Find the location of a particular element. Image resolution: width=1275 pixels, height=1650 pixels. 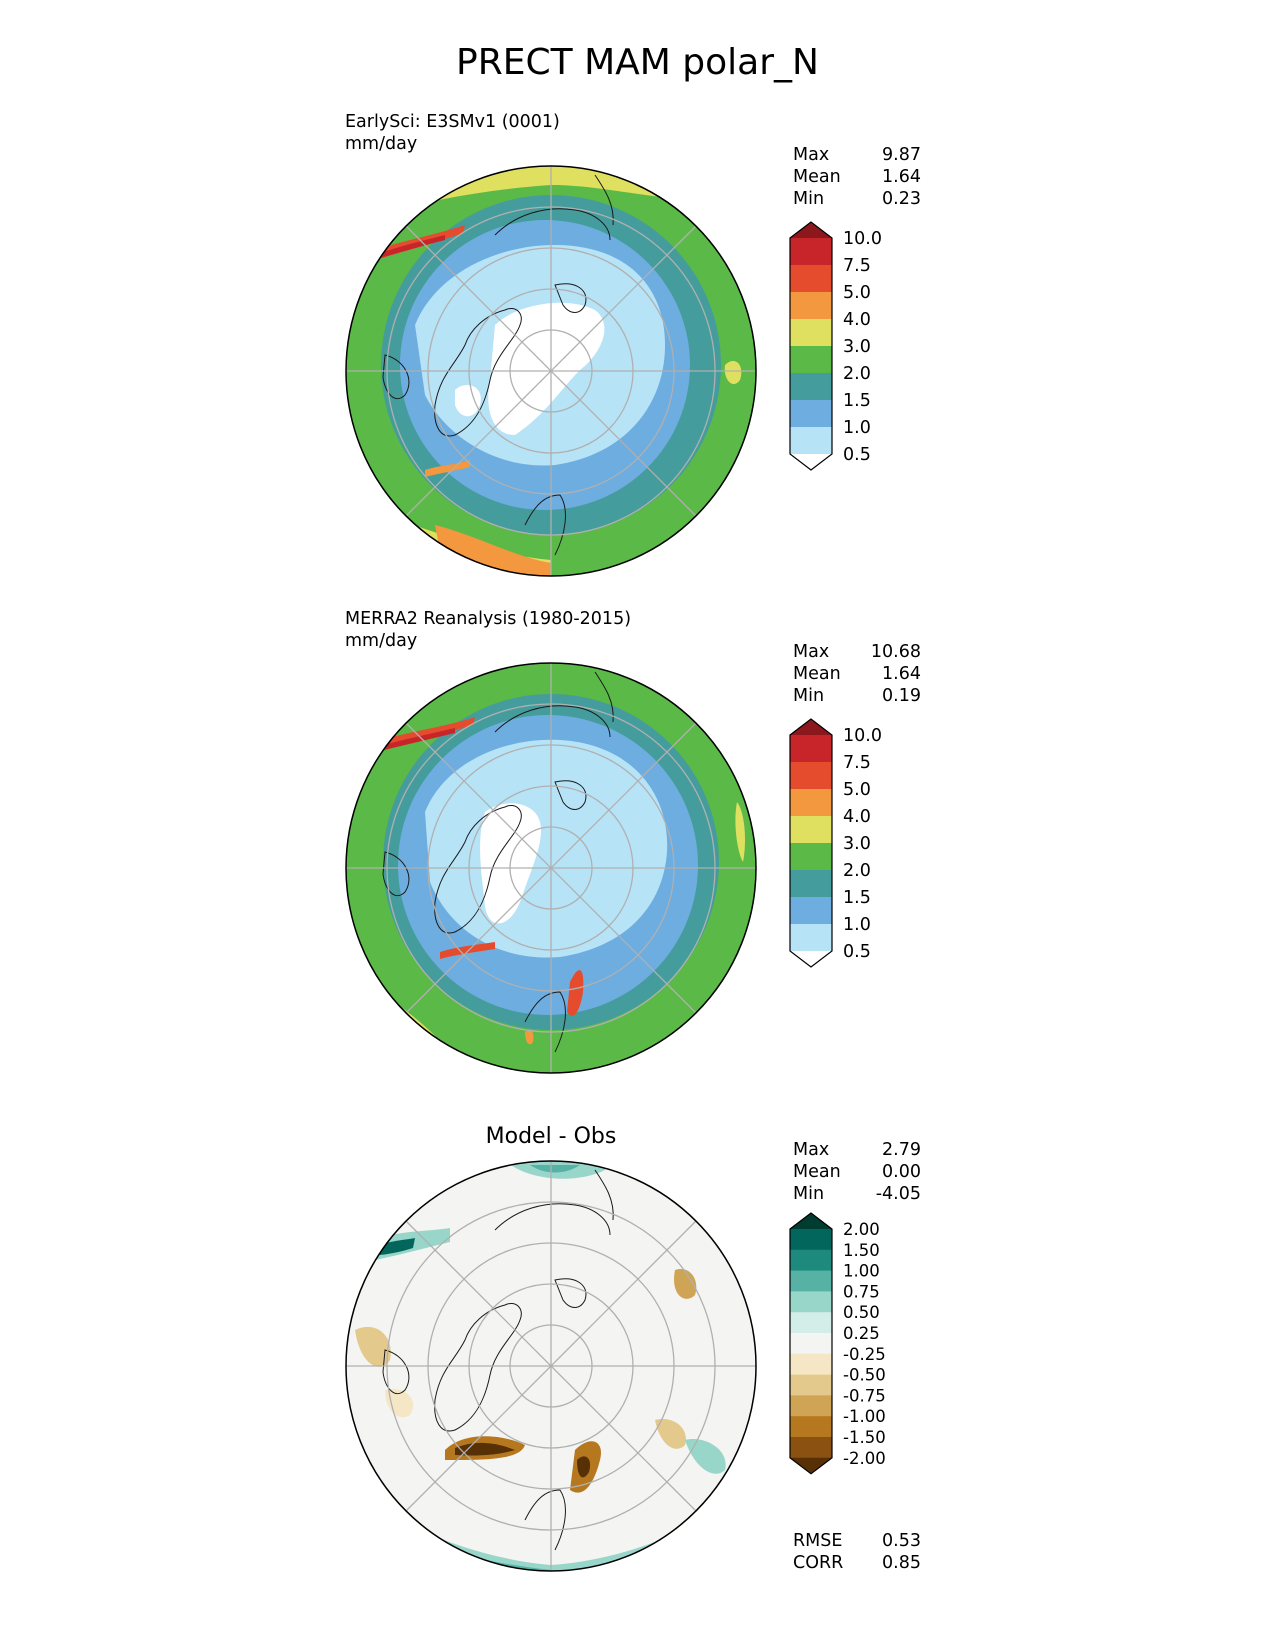

stat-max: Max 9.87 is located at coordinates (857, 155).